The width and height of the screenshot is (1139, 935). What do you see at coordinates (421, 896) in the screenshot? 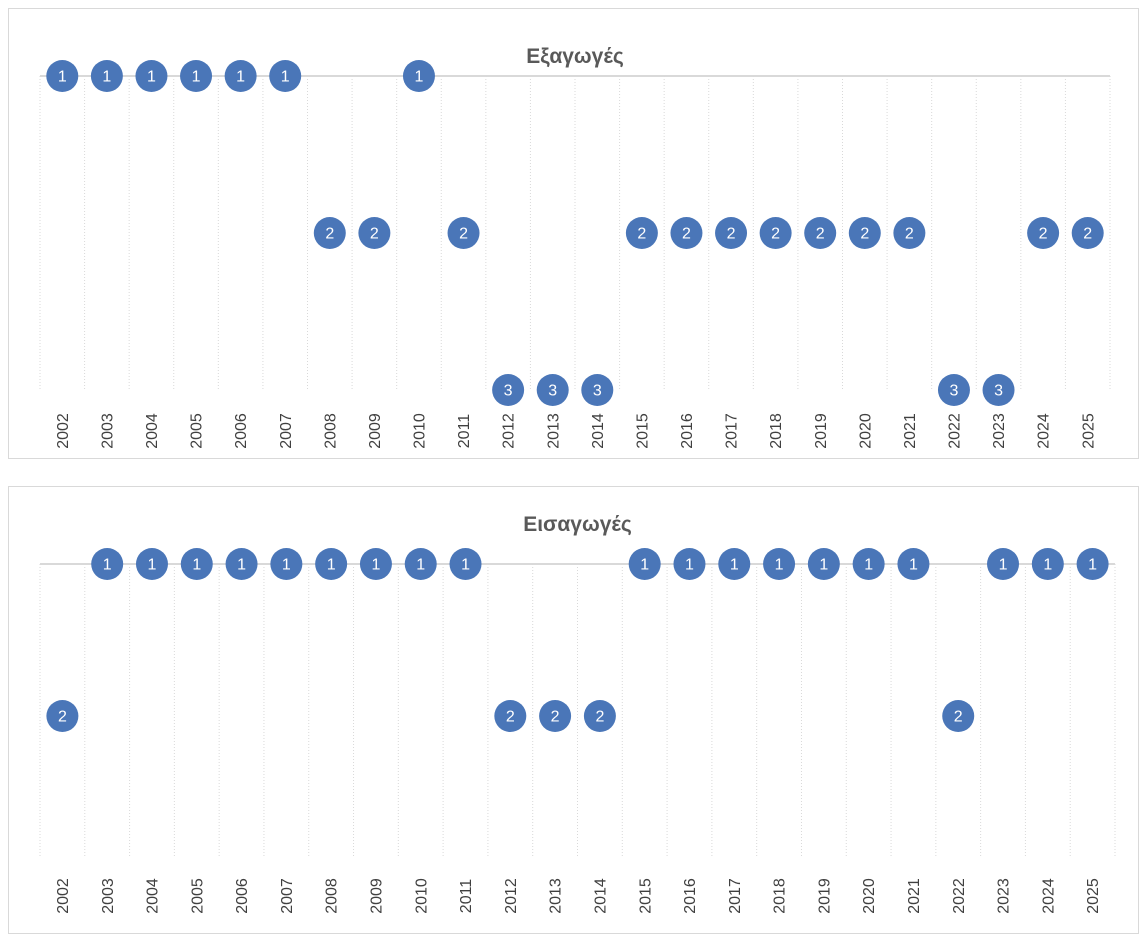
I see `tick-label: 2010` at bounding box center [421, 896].